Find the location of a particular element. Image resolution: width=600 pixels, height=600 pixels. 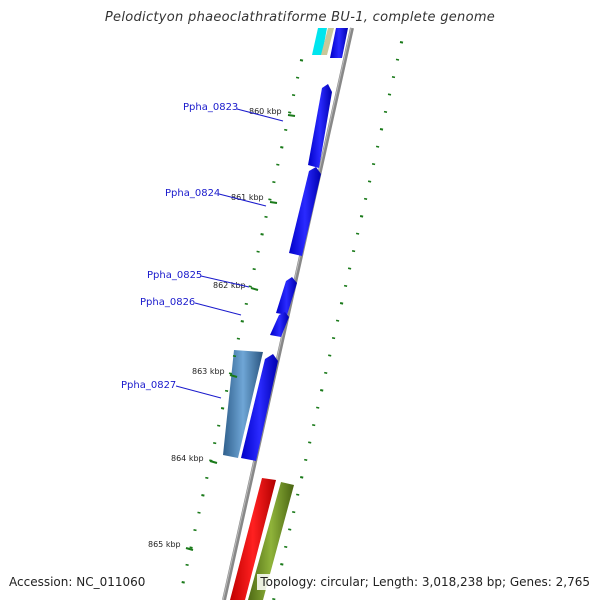

gene-label-ppha-0823: Ppha_0823 is located at coordinates (210, 107).